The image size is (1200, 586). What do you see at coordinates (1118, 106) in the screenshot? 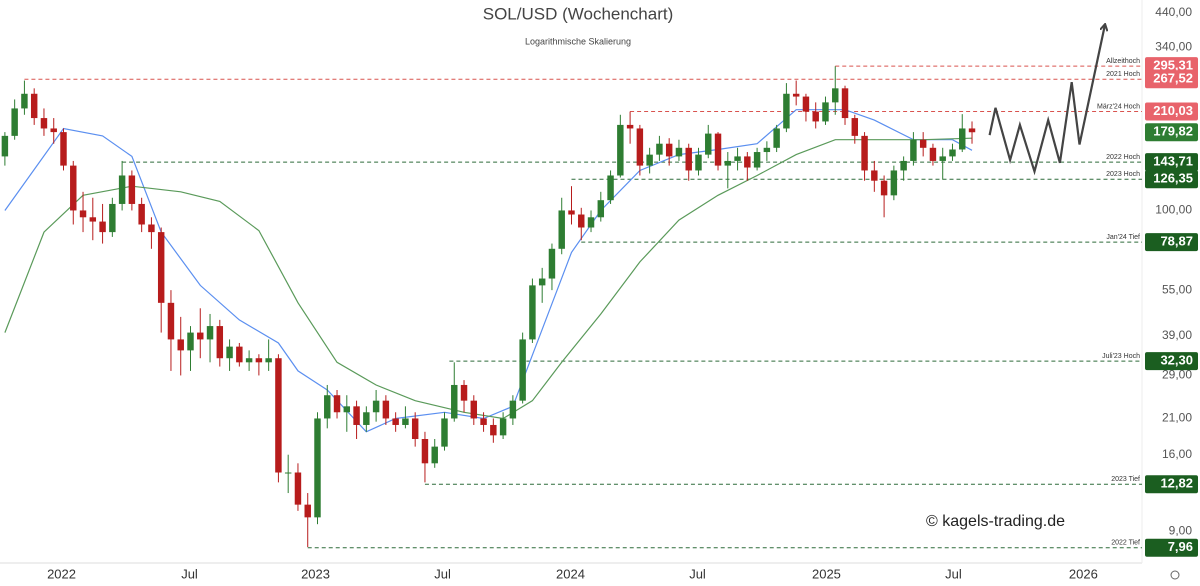
I see `level-name: März'24 Hoch` at bounding box center [1118, 106].